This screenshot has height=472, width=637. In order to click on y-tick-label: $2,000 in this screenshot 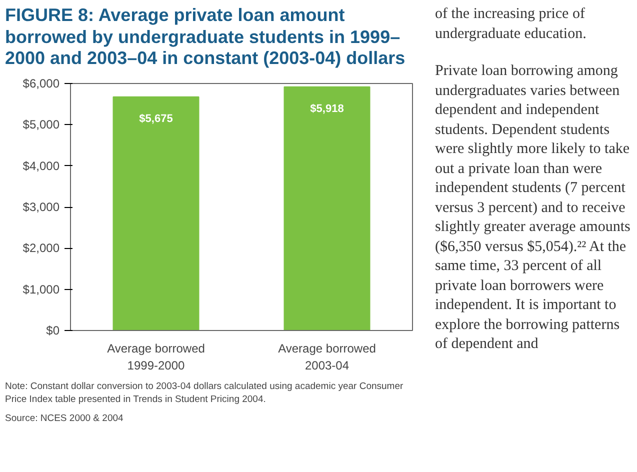, I will do `click(41, 247)`.